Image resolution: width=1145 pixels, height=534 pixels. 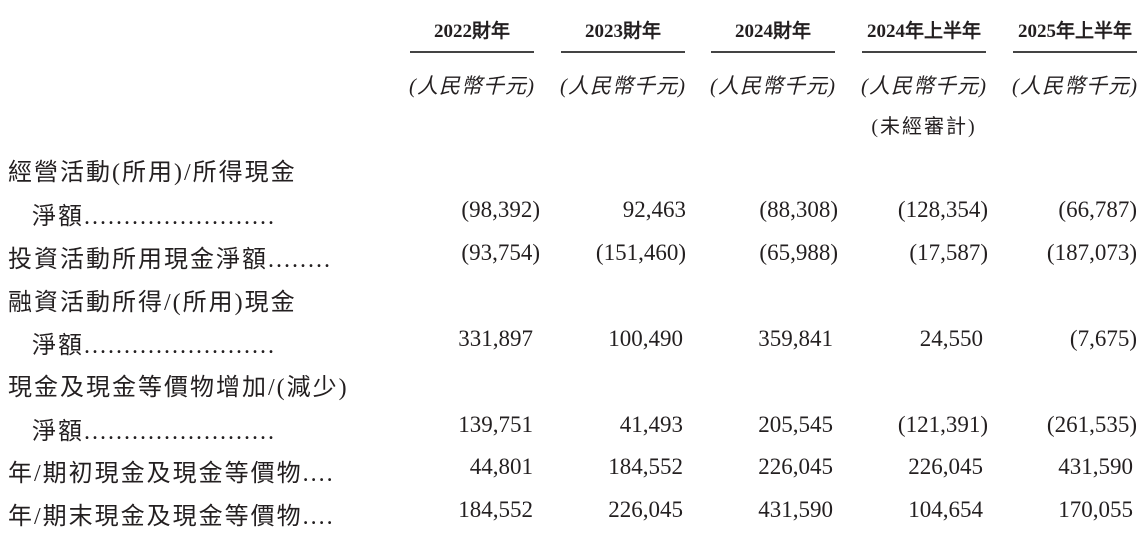 What do you see at coordinates (500, 209) in the screenshot?
I see `cell: (98,392)` at bounding box center [500, 209].